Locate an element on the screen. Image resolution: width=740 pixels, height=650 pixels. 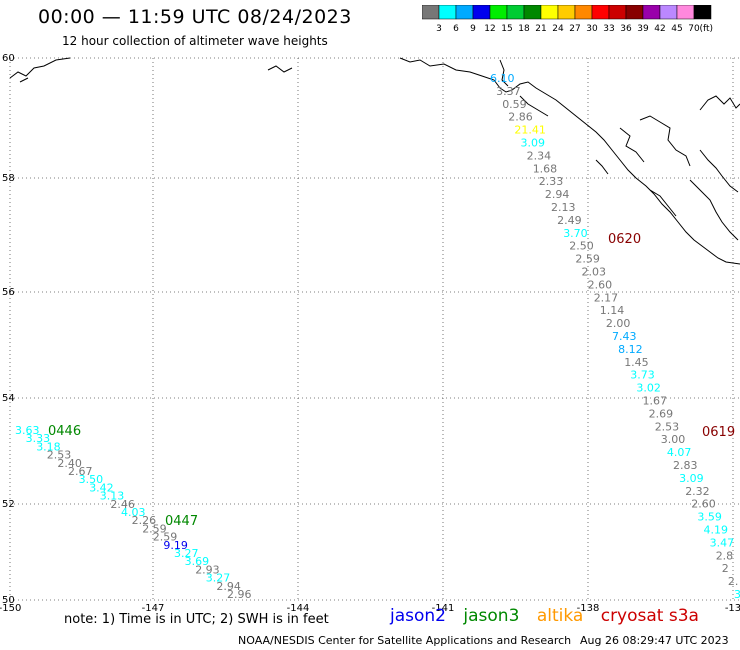
wave-height-label: 2.50 is located at coordinates (581, 246).